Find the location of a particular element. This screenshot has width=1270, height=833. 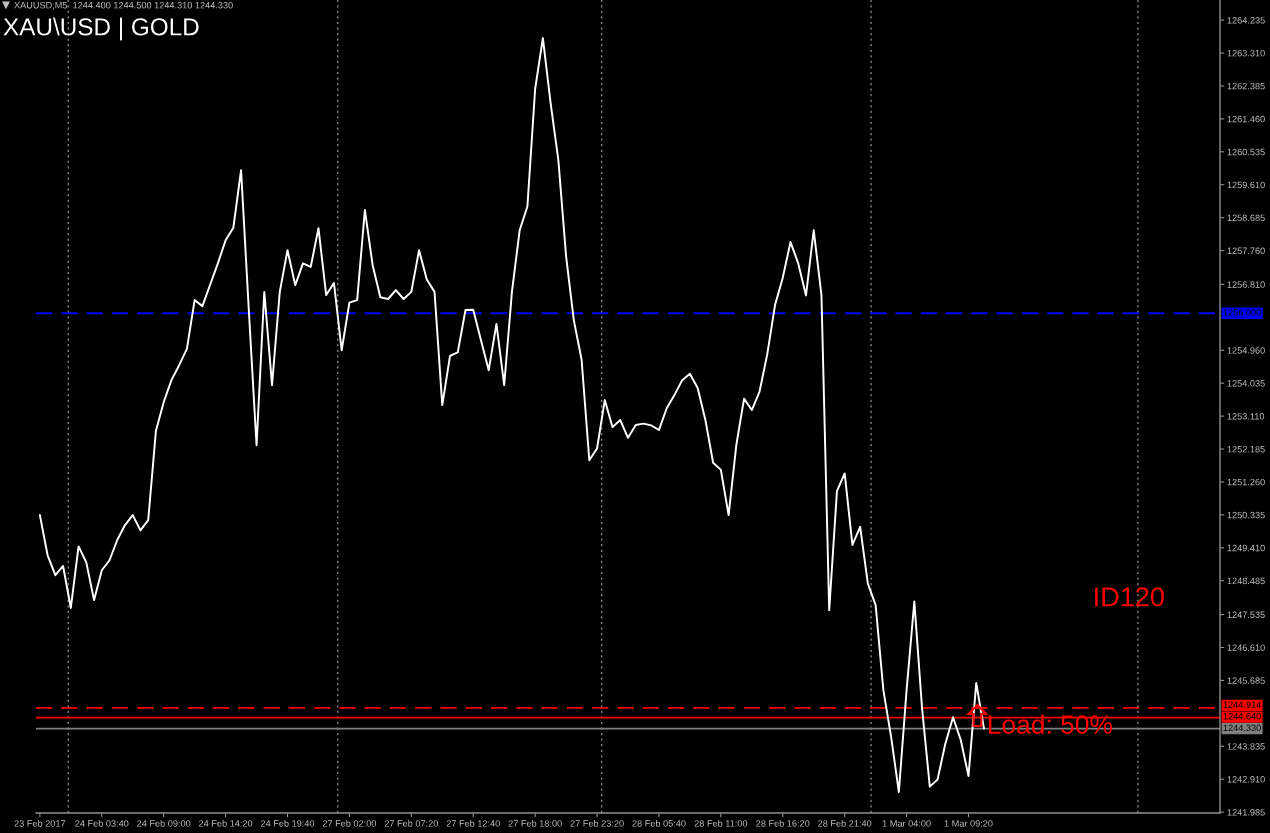

y-tick-label: 1247.535 is located at coordinates (1246, 614).